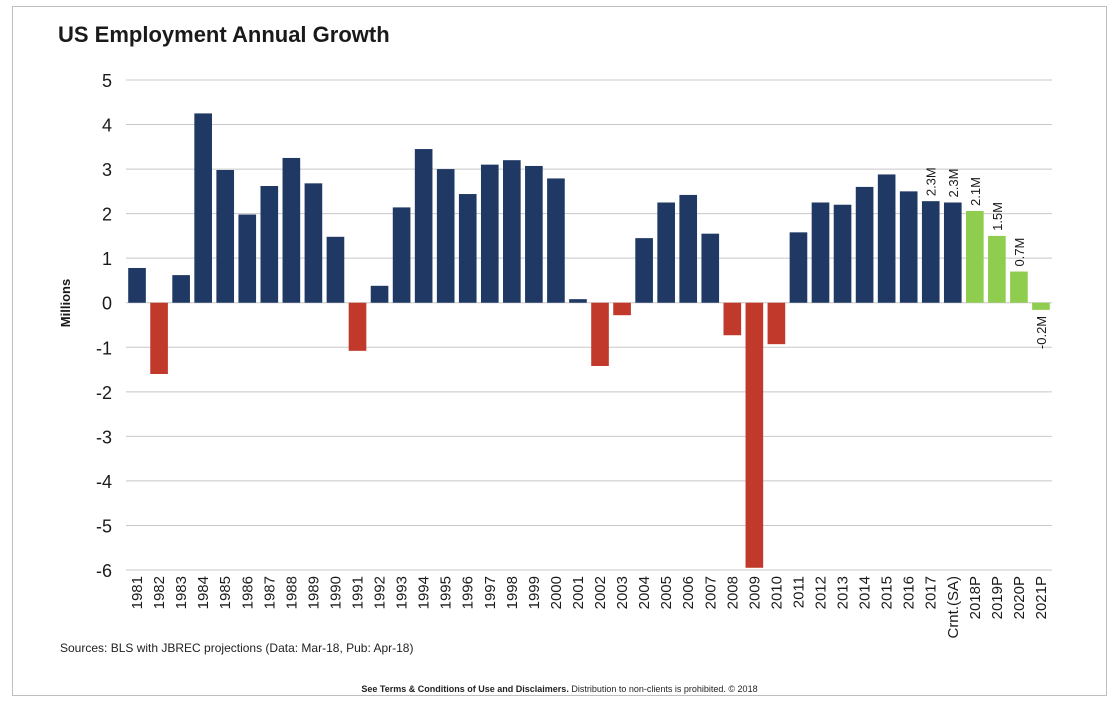 This screenshot has width=1119, height=702. What do you see at coordinates (578, 301) in the screenshot?
I see `bar-2001` at bounding box center [578, 301].